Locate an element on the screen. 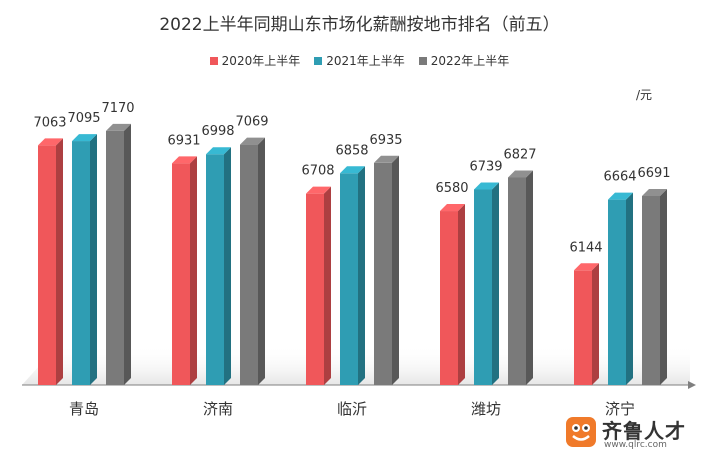 The image size is (719, 455). bar-济南-2020年上半年 is located at coordinates (184, 270).